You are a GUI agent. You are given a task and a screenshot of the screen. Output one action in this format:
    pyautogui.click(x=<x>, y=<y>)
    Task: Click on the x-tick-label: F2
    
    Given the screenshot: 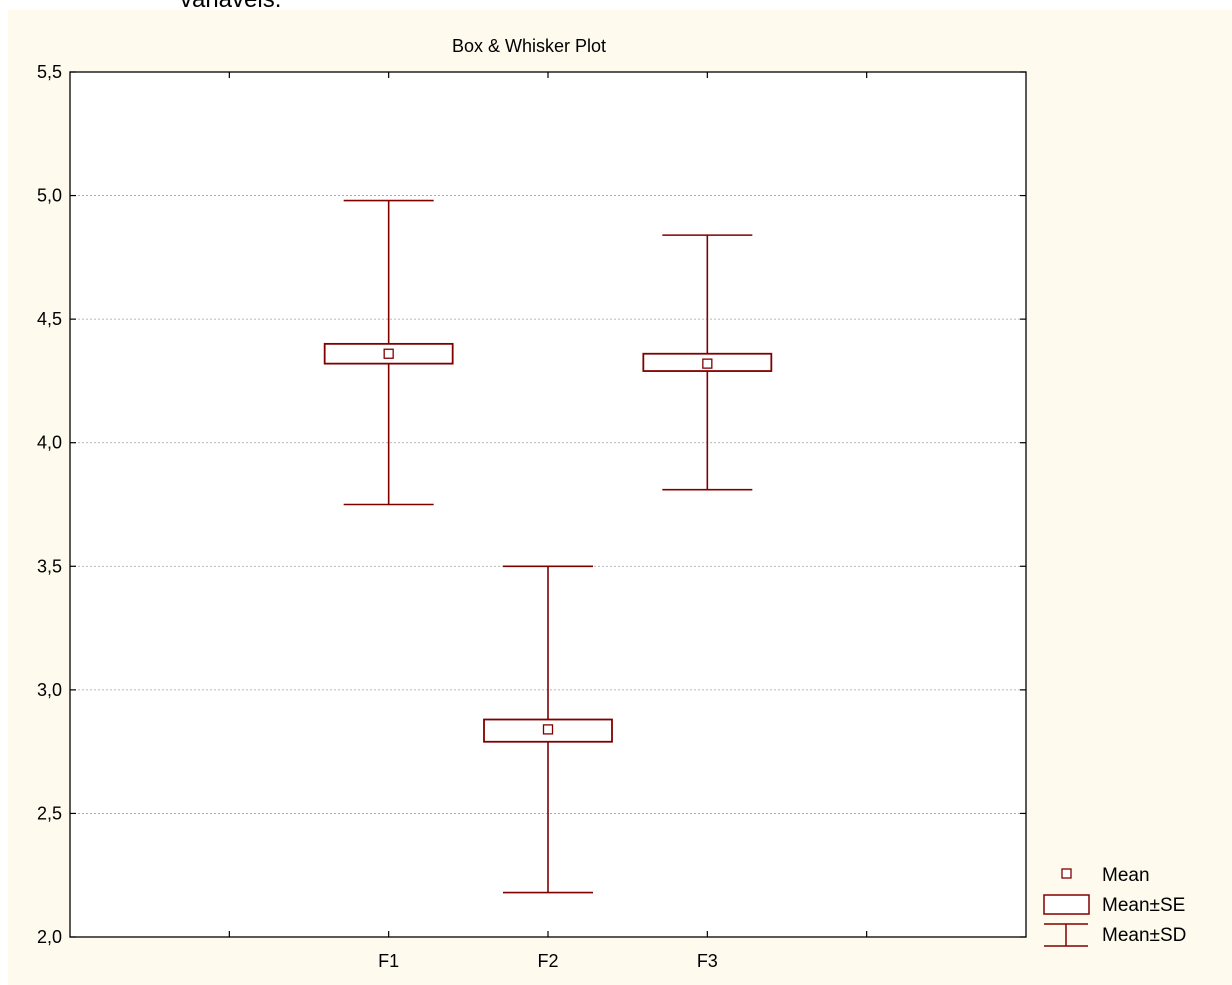 What is the action you would take?
    pyautogui.click(x=547, y=961)
    